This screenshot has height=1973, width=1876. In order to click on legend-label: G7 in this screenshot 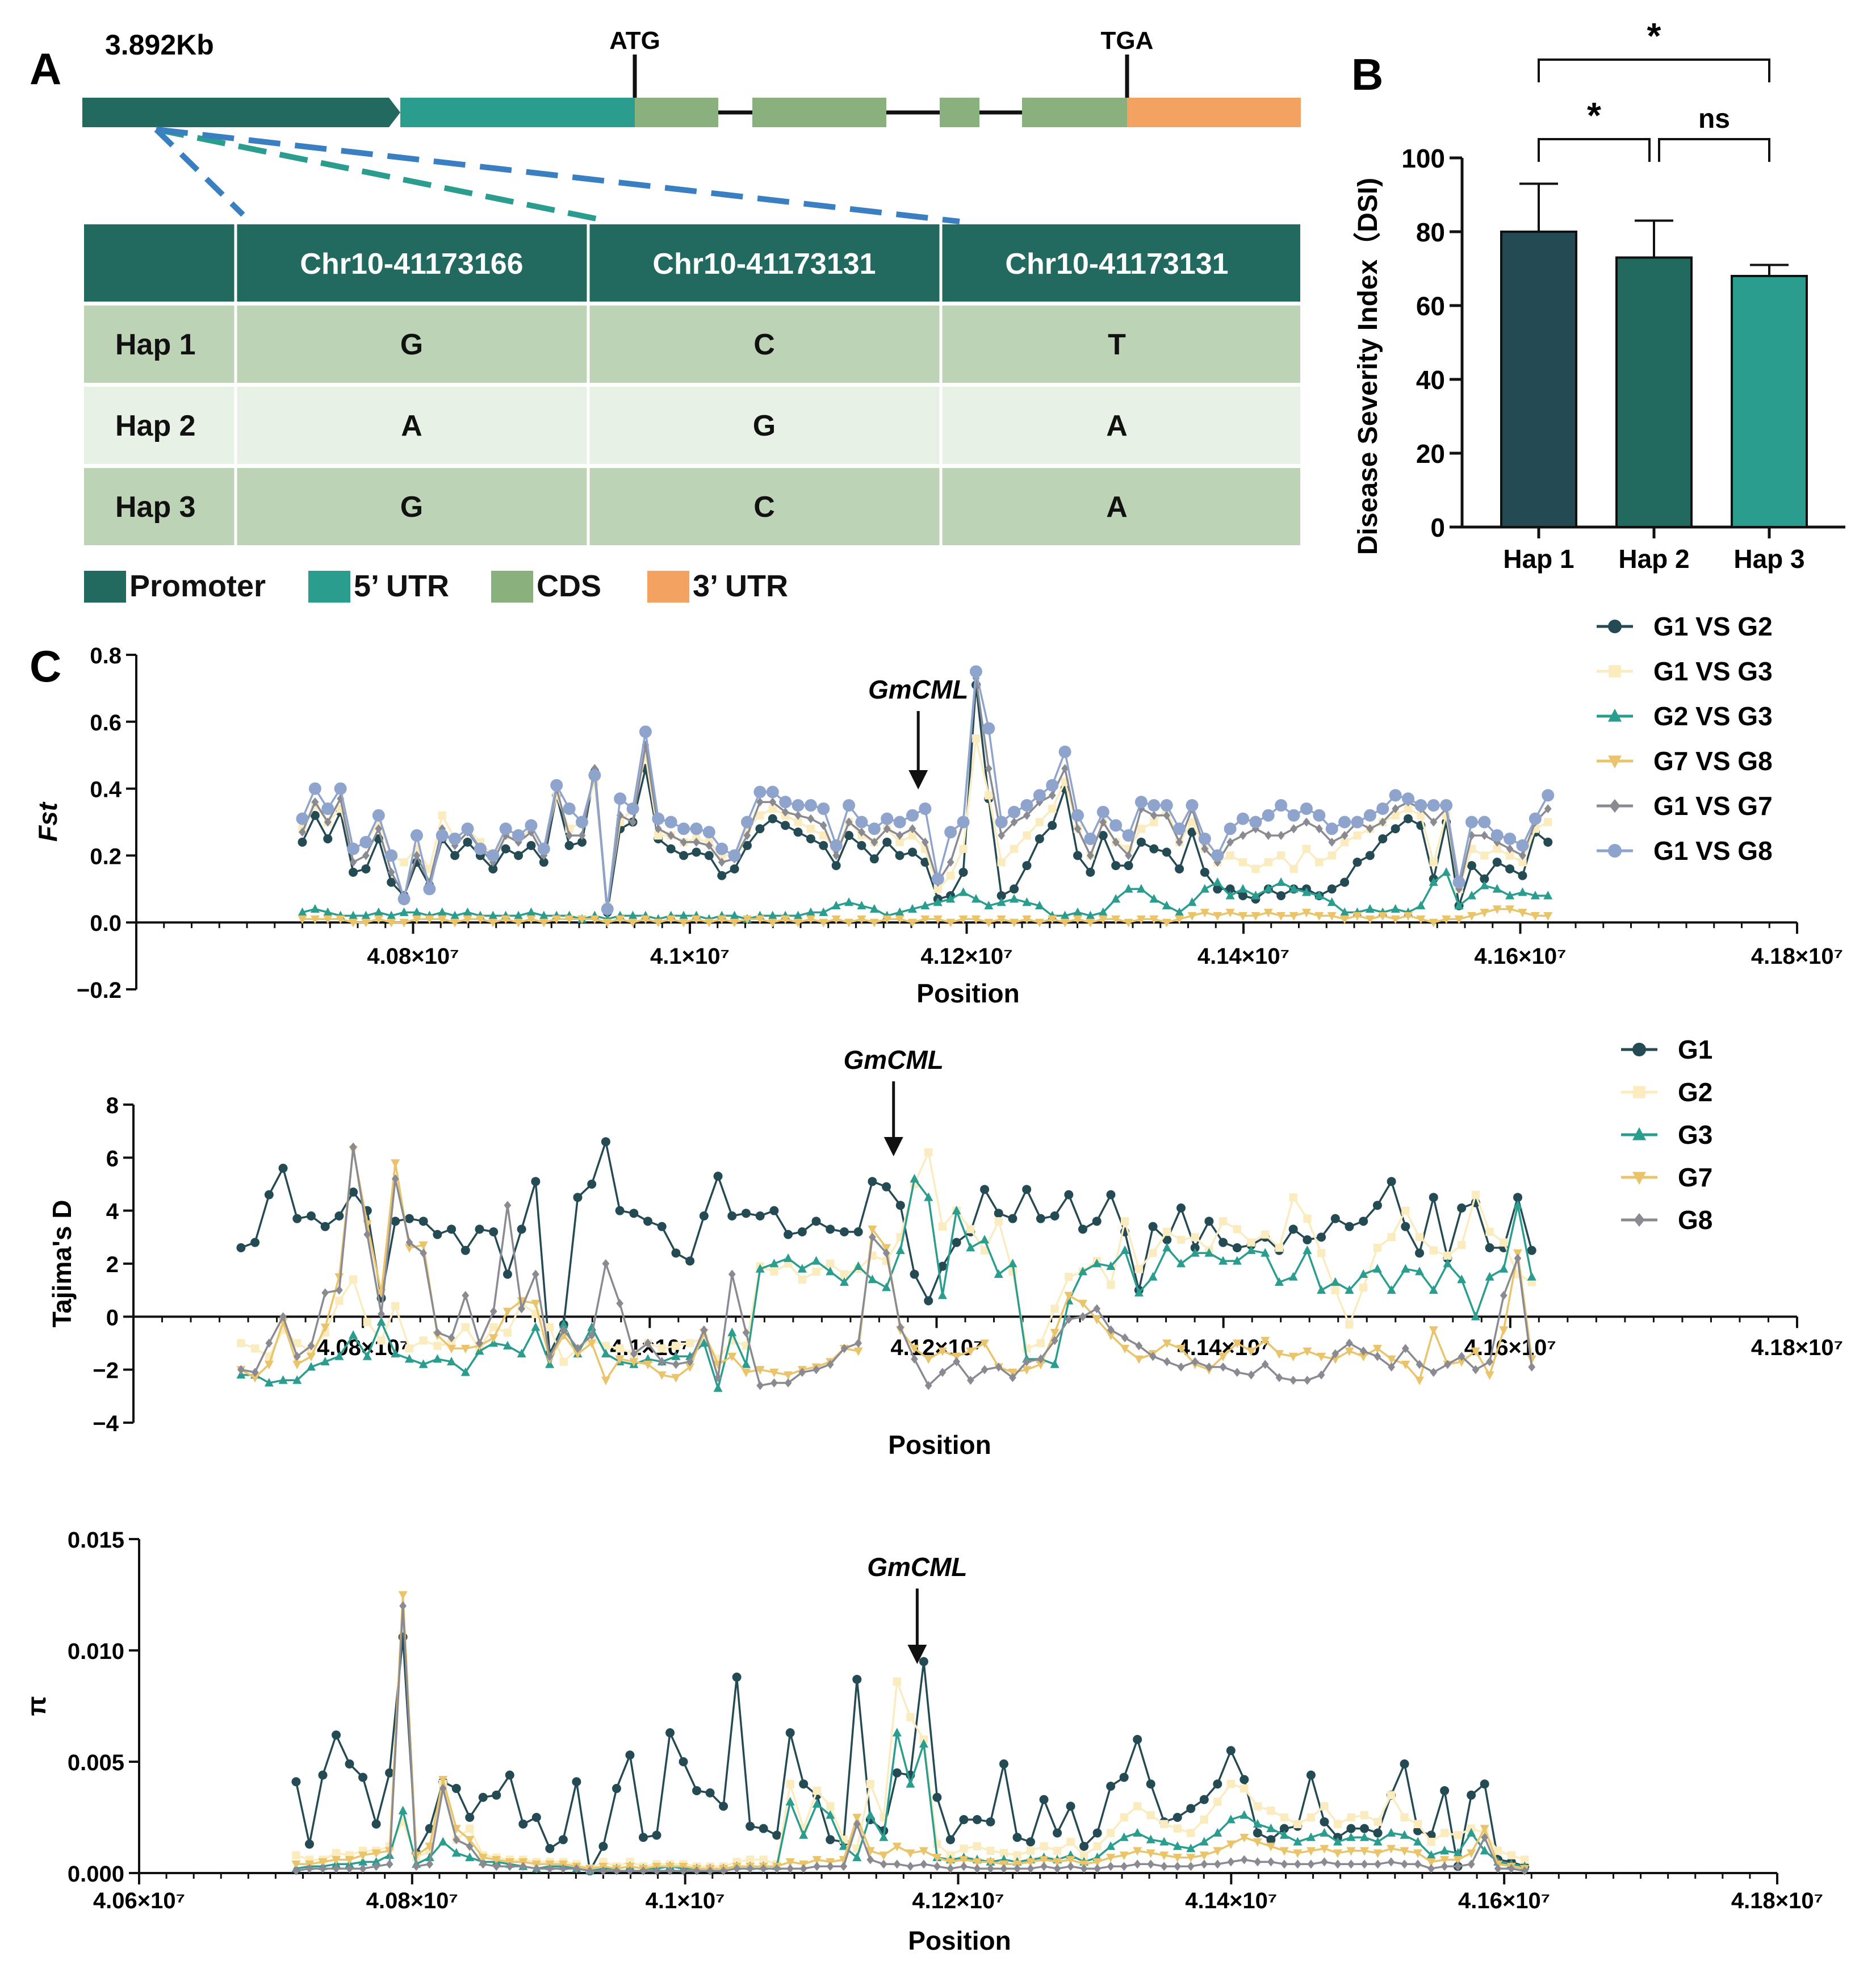, I will do `click(1695, 1177)`.